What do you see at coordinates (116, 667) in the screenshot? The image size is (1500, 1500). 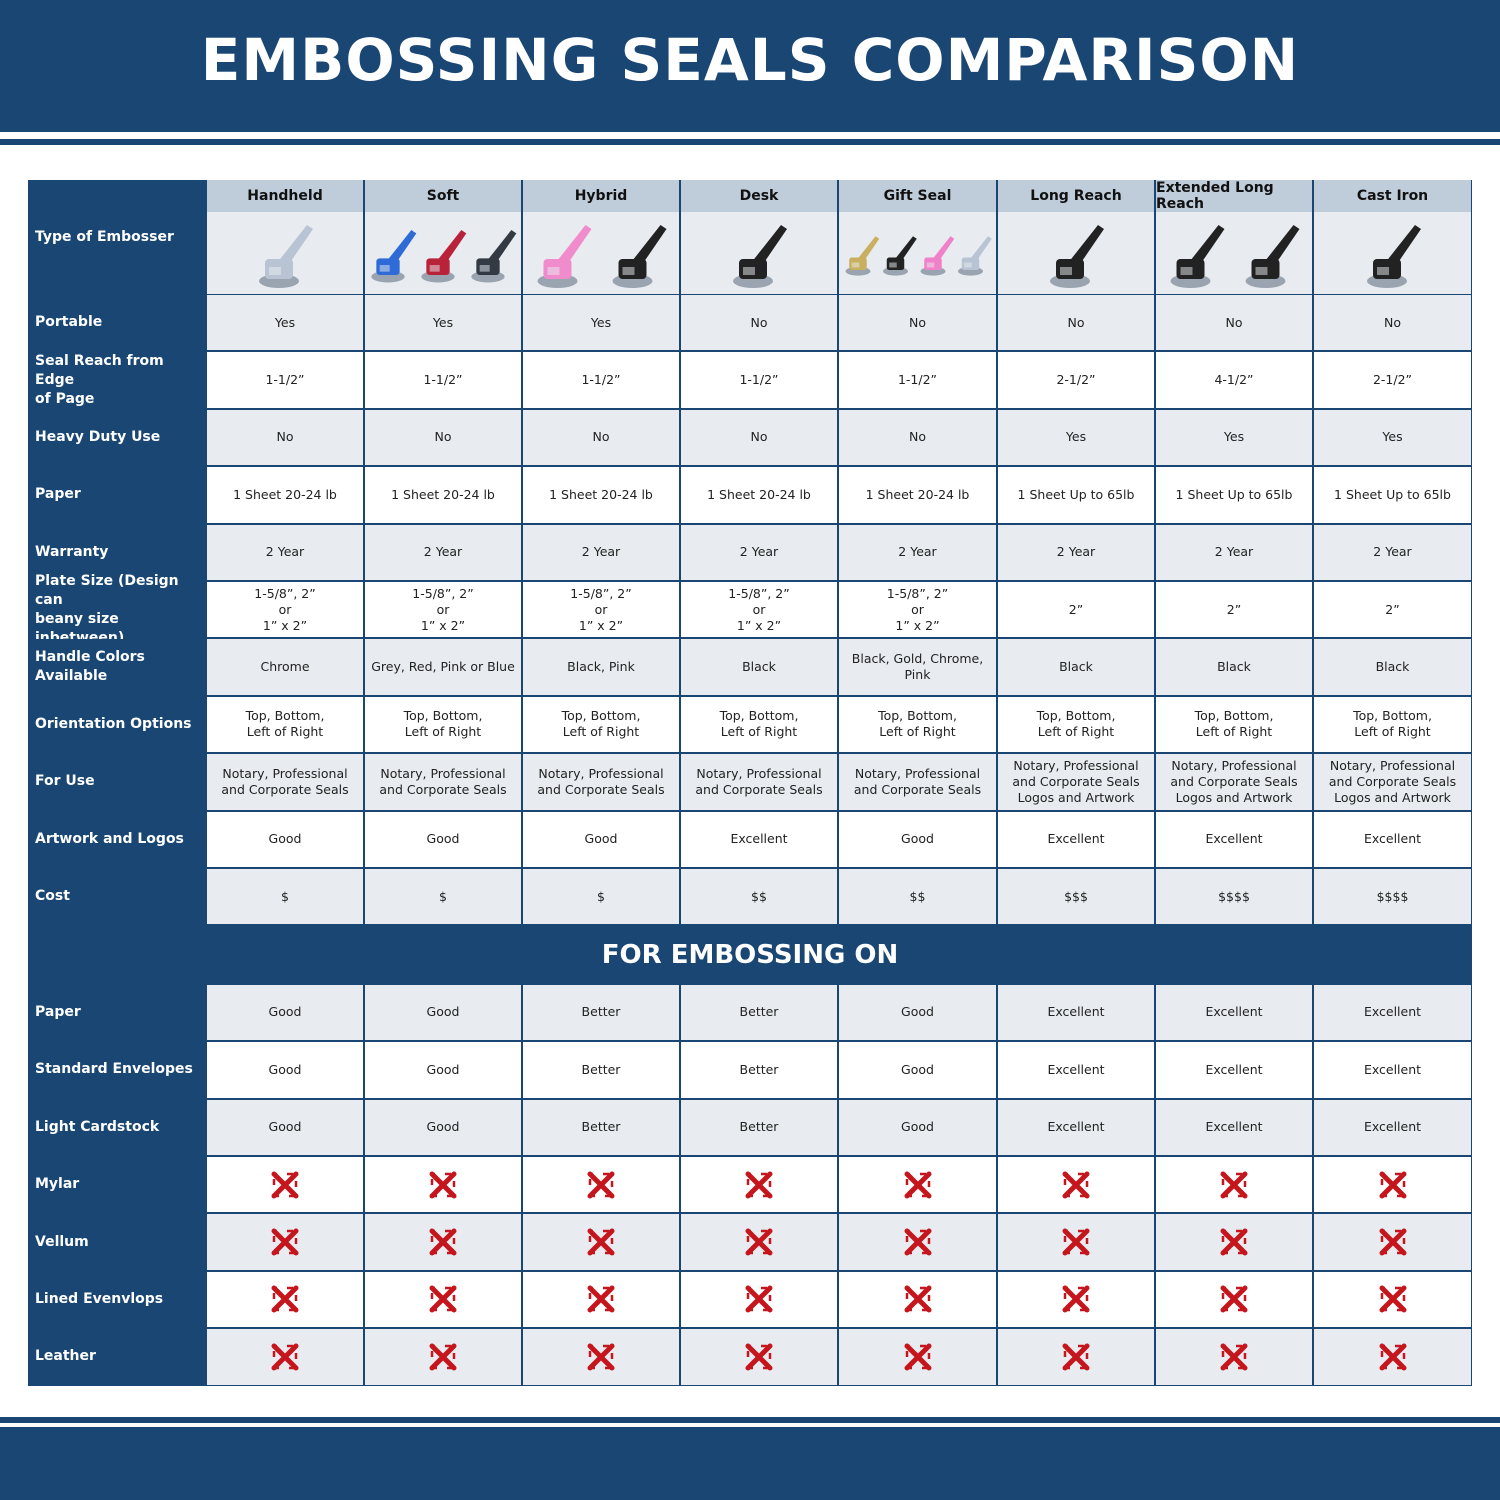 I see `row-label: Handle Colors Available` at bounding box center [116, 667].